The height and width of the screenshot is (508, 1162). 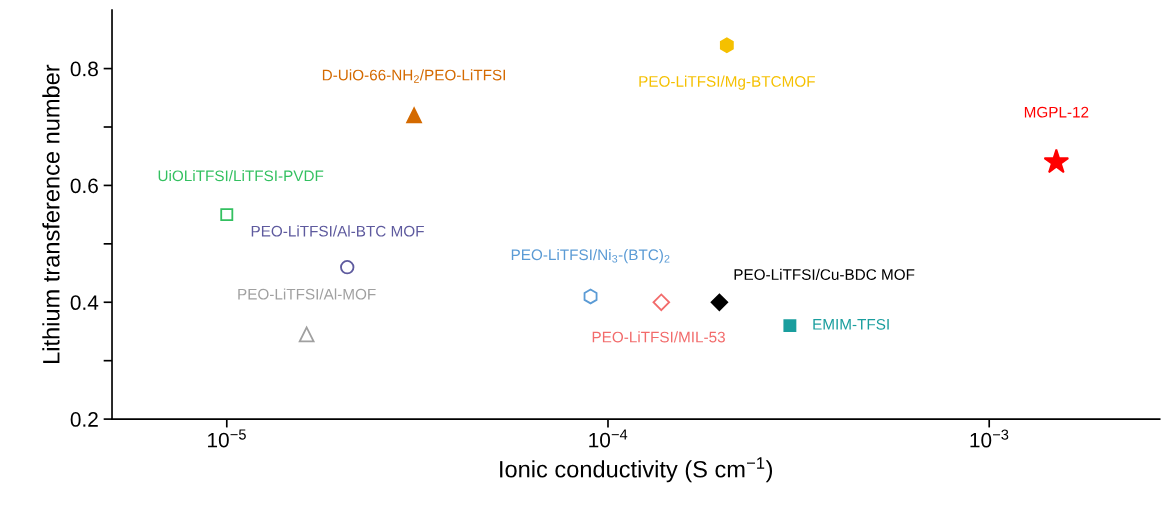 What do you see at coordinates (241, 176) in the screenshot?
I see `text: UiOLiTFSI/LiTFSI-PVDF` at bounding box center [241, 176].